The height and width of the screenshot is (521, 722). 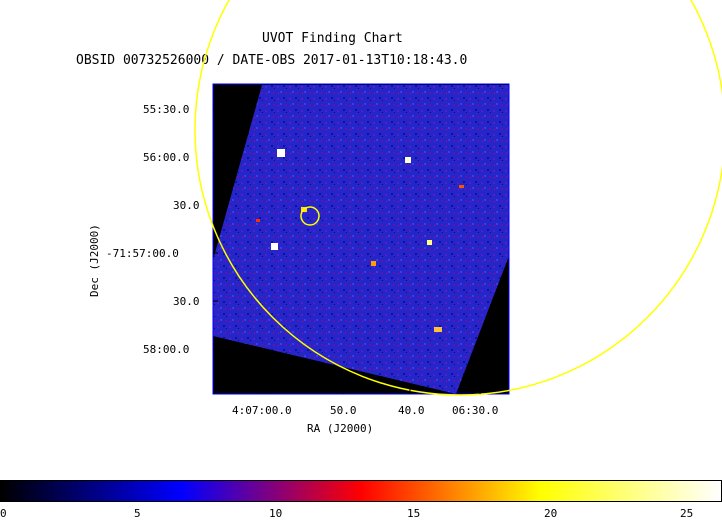 I want to click on colorbar-tick-label: 5, so click(x=137, y=513).